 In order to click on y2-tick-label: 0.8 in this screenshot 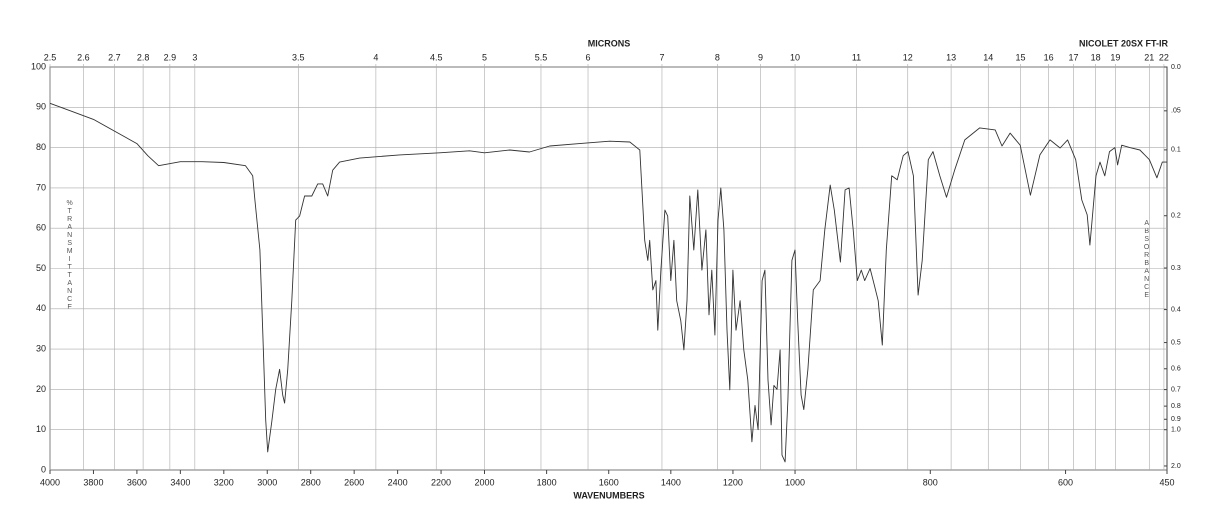, I will do `click(1176, 406)`.